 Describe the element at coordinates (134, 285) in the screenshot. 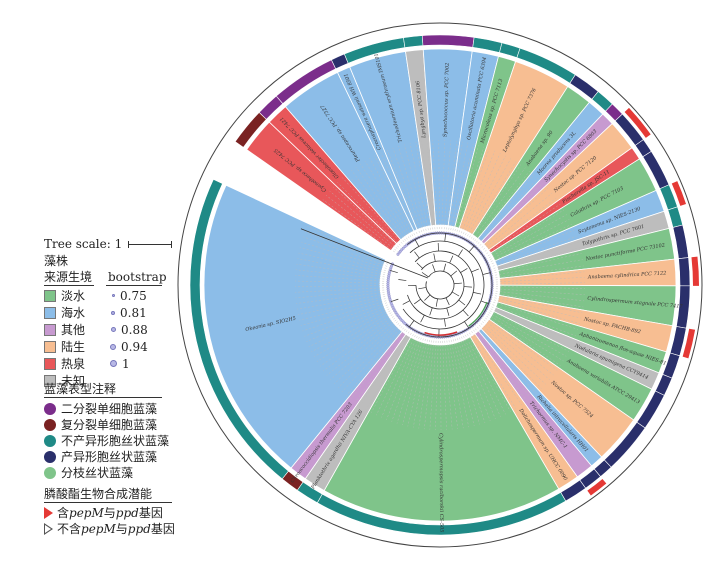

I see `bootstrap-legend-divider` at that location.